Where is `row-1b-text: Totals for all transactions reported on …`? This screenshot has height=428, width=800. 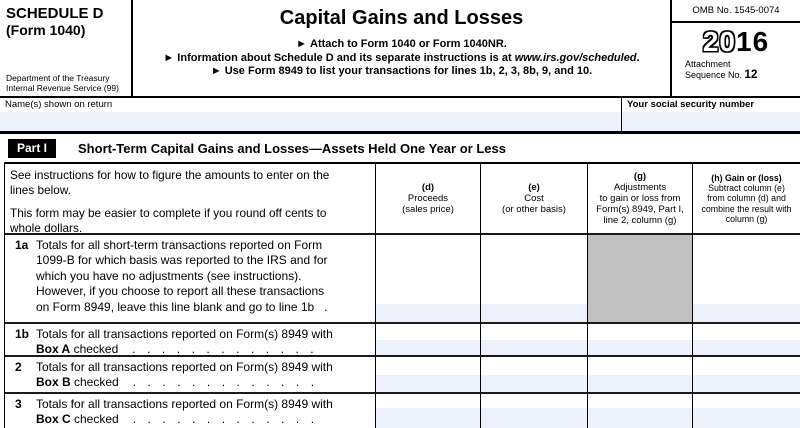 row-1b-text: Totals for all transactions reported on … is located at coordinates (184, 341).